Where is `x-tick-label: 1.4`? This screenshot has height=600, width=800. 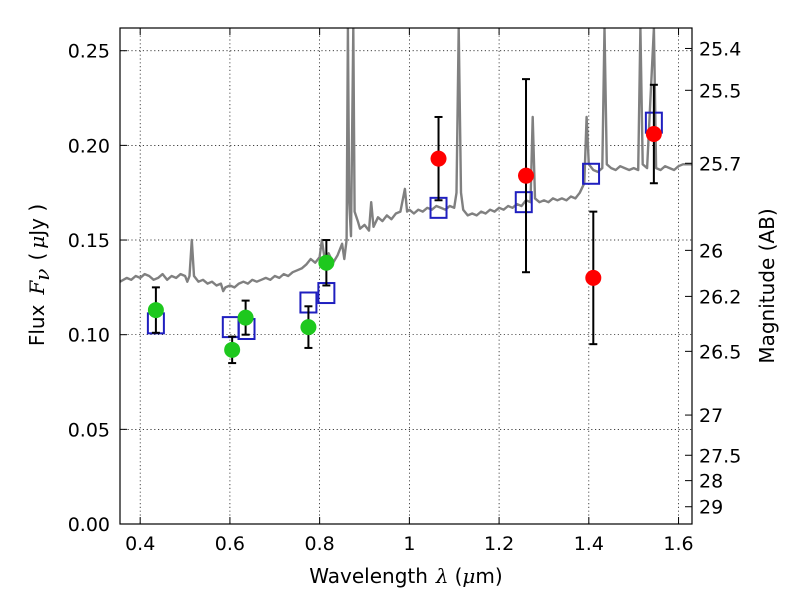
x-tick-label: 1.4 is located at coordinates (589, 544).